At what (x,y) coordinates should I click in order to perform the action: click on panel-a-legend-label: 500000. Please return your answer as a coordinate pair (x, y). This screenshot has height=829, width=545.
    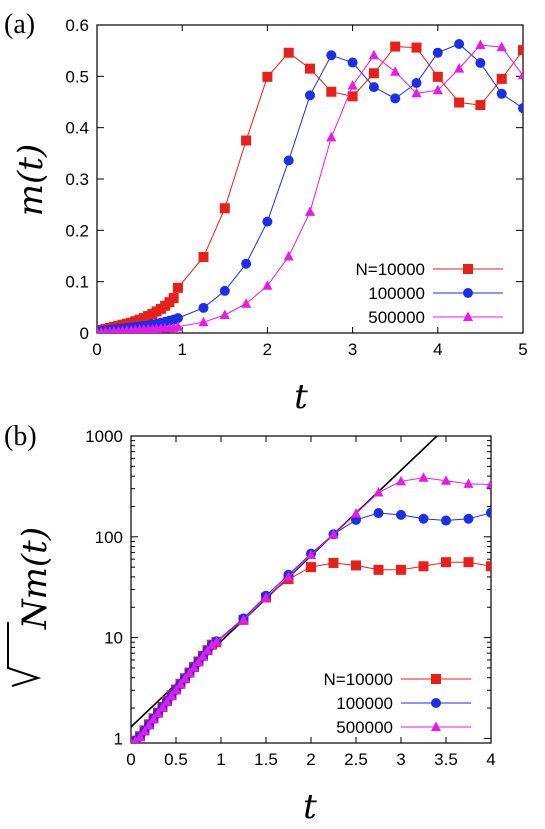
    Looking at the image, I should click on (396, 317).